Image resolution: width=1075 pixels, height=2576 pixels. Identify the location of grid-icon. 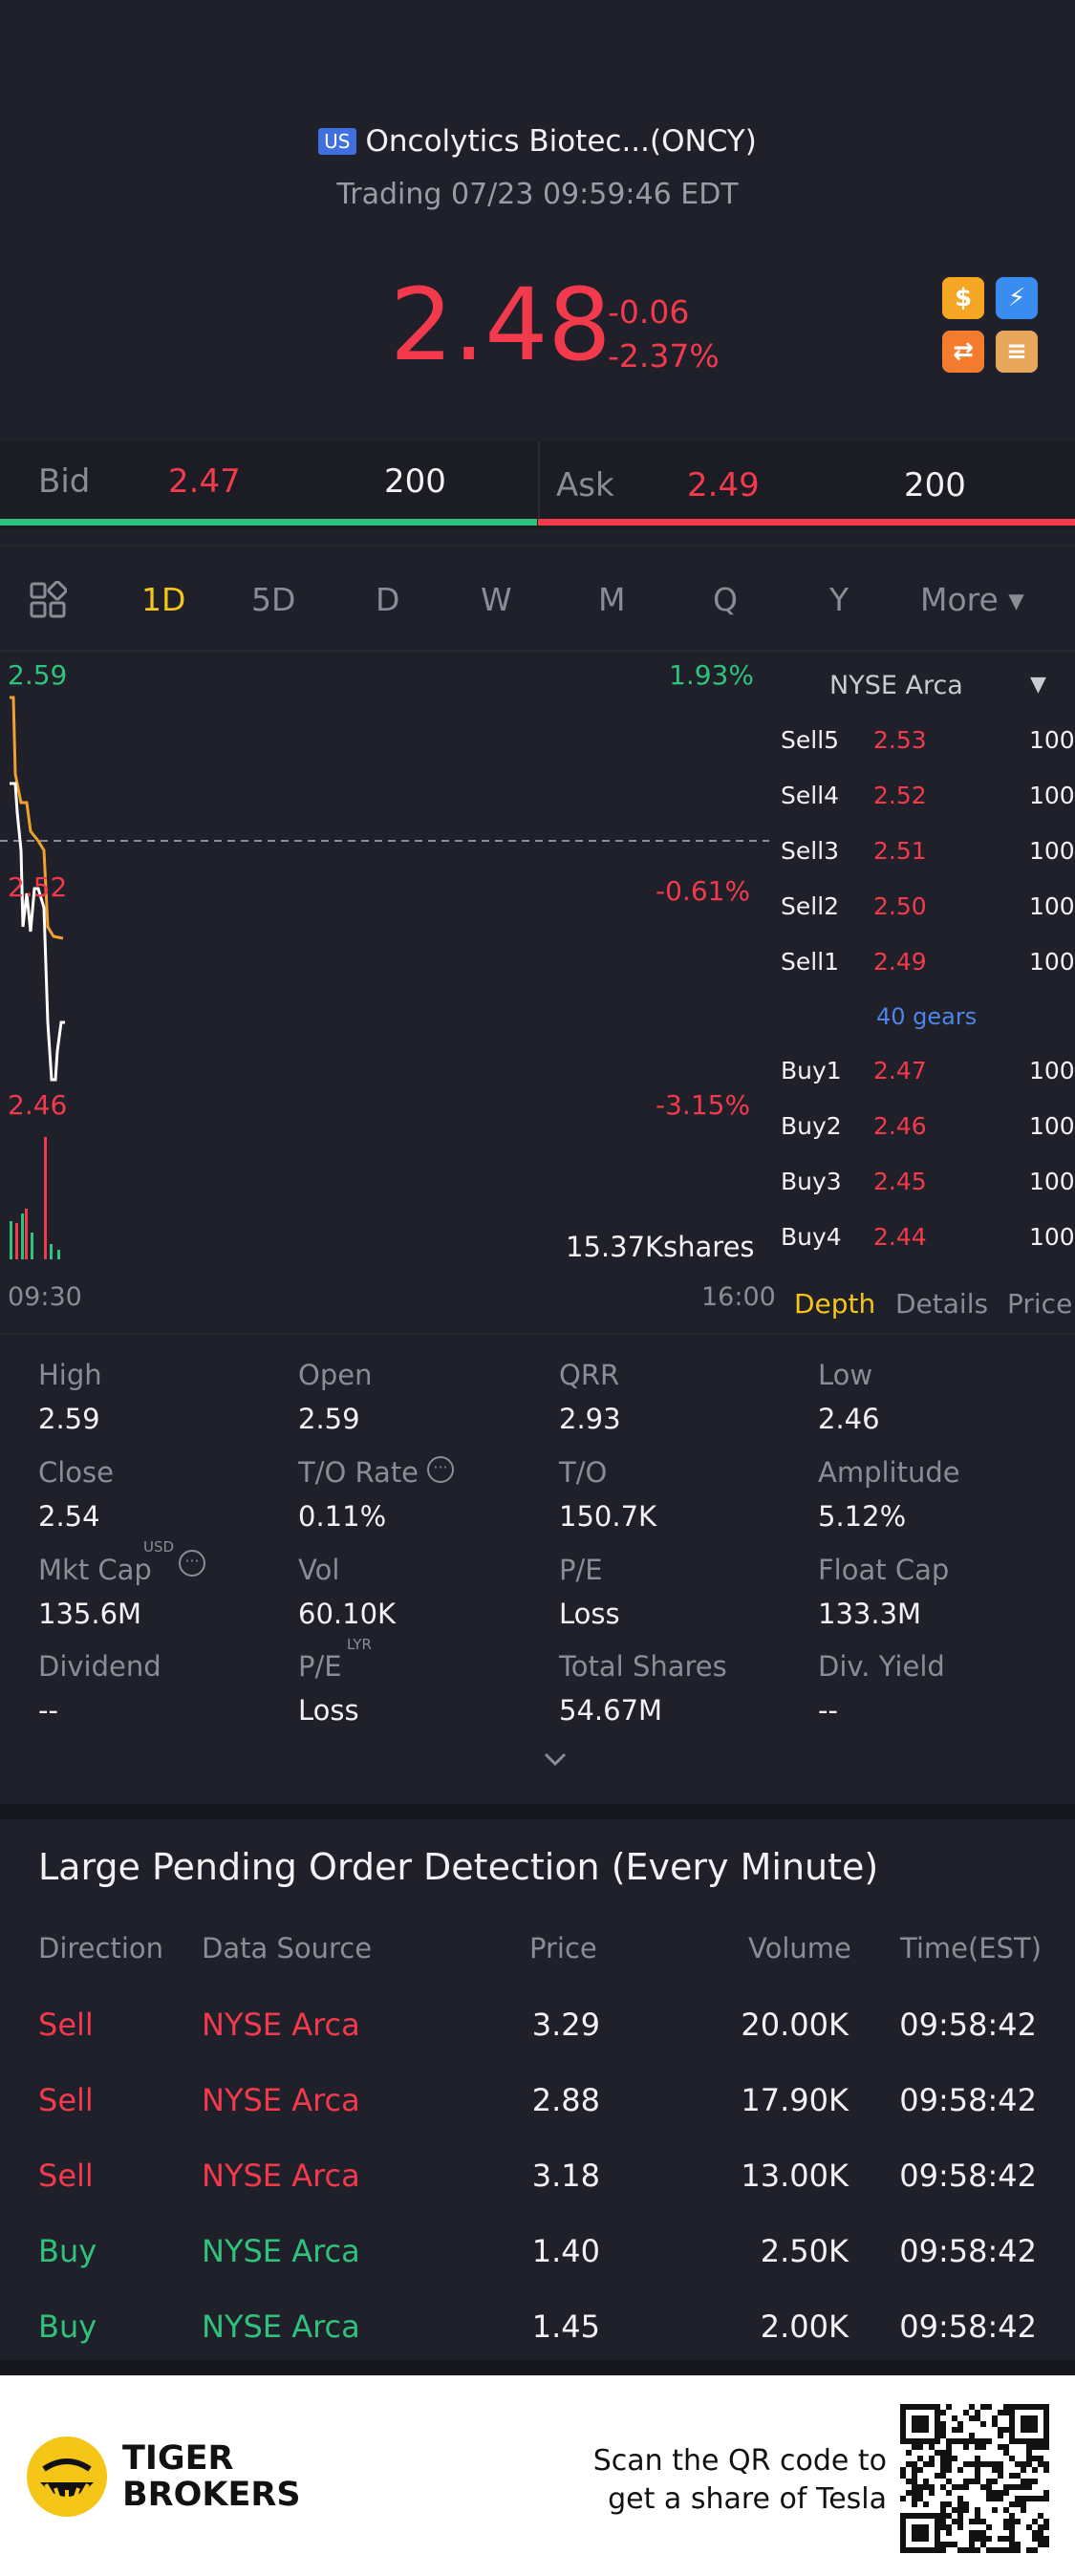
(49, 599).